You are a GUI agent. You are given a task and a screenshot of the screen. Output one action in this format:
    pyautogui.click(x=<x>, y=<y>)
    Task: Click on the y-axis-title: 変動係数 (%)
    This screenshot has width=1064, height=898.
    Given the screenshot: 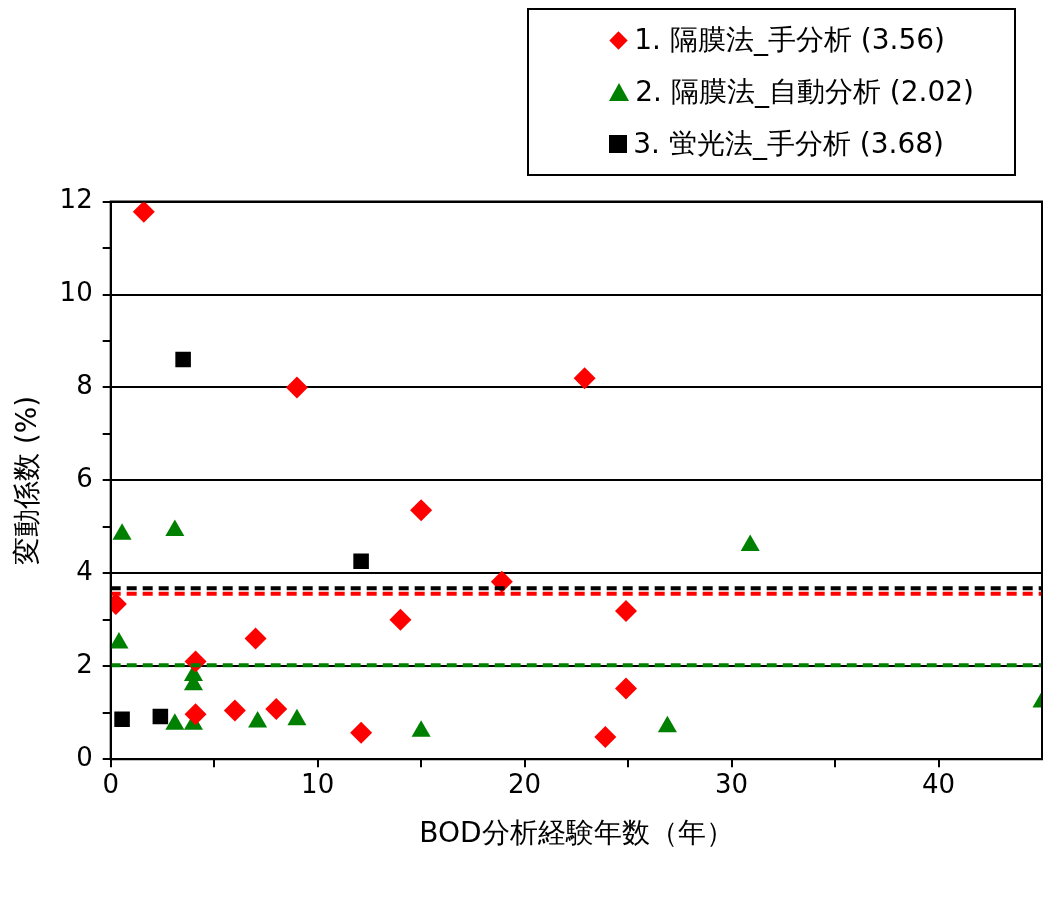 What is the action you would take?
    pyautogui.click(x=27, y=480)
    